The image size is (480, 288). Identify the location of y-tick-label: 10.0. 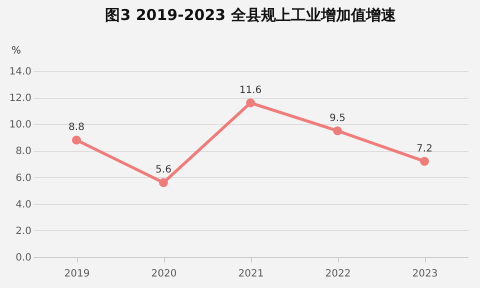
(20, 125).